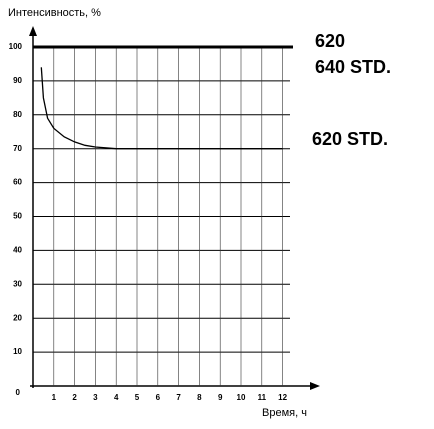 The width and height of the screenshot is (434, 429). Describe the element at coordinates (199, 397) in the screenshot. I see `x-tick-label: 8` at that location.